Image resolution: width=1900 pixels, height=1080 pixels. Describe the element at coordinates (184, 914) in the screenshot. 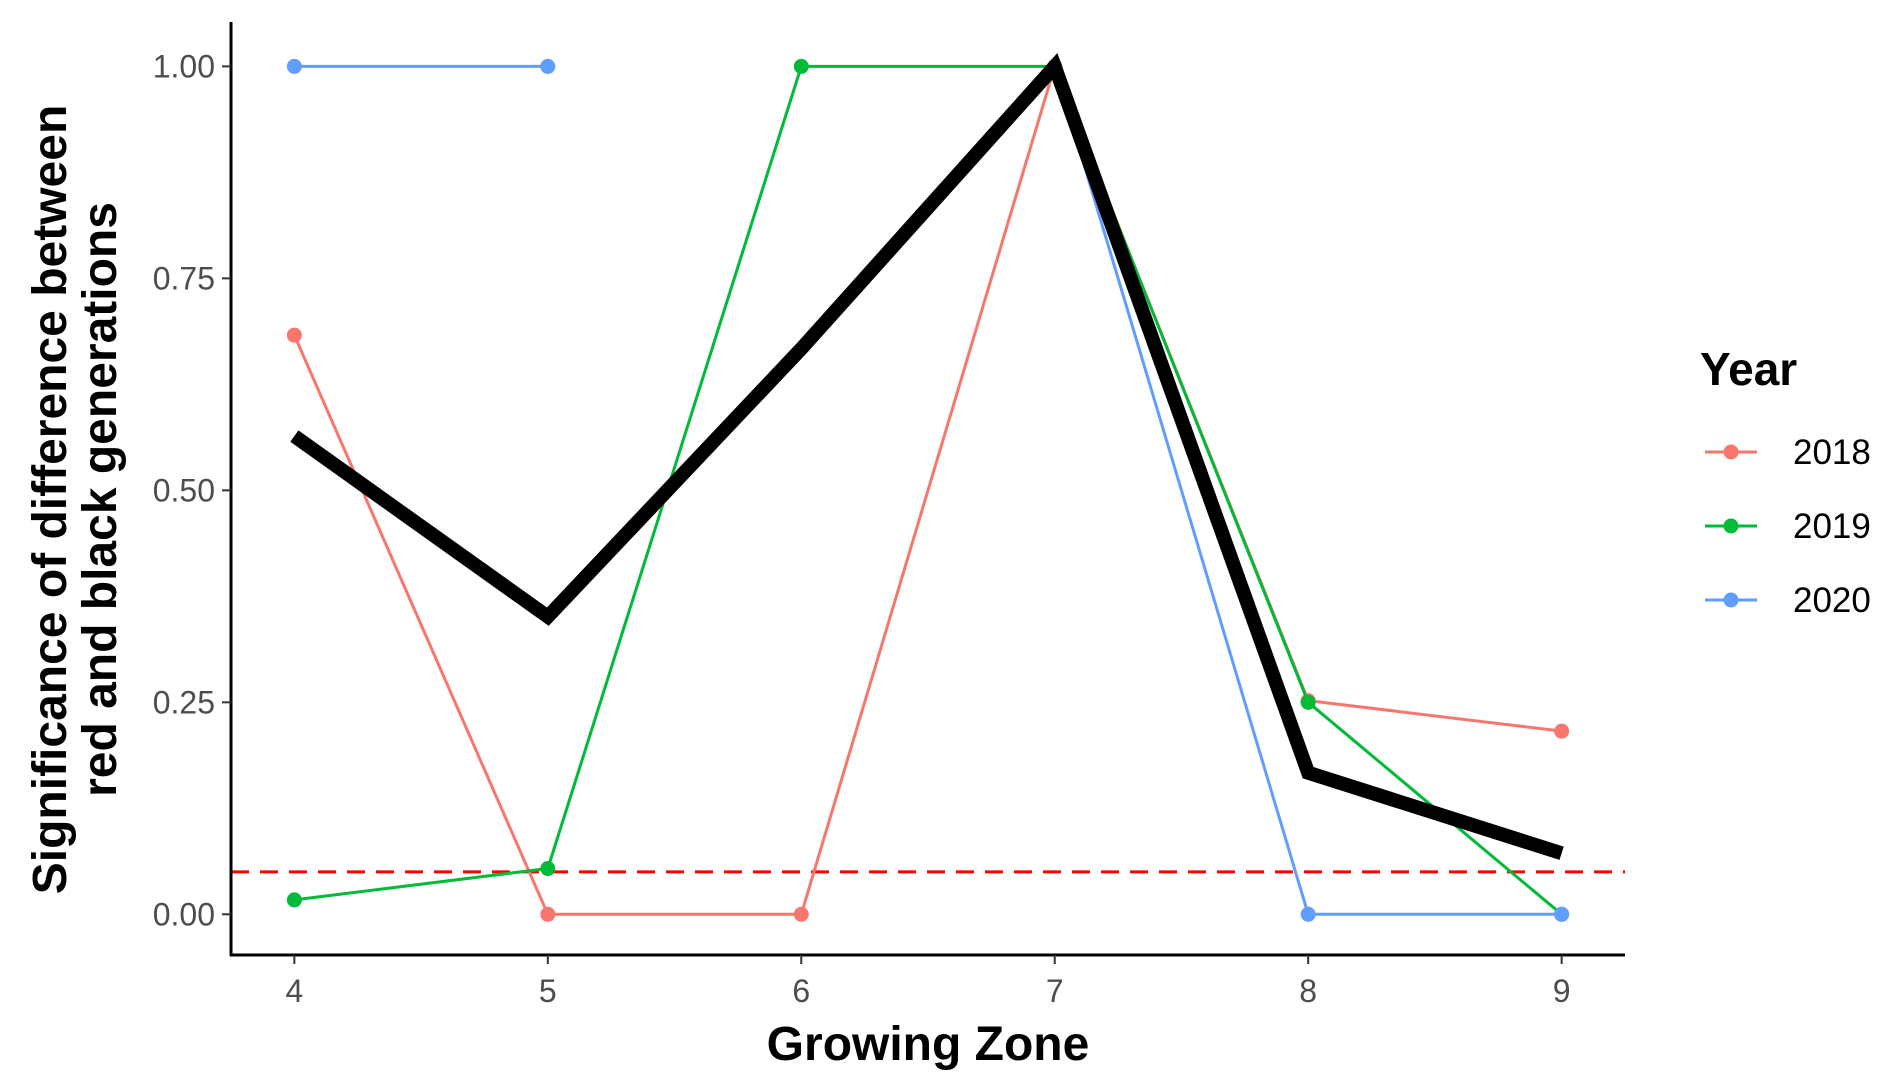

I see `y-tick-label: 0.00` at that location.